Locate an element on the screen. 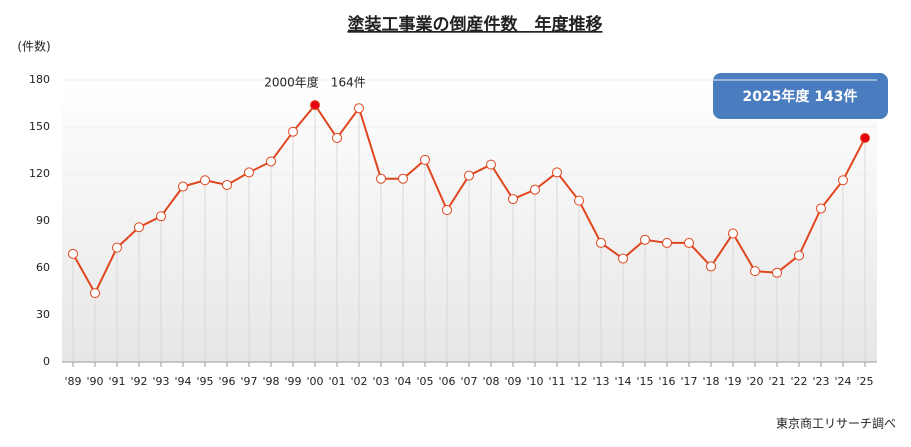 This screenshot has height=447, width=911. x-tick-label: '11 is located at coordinates (556, 381).